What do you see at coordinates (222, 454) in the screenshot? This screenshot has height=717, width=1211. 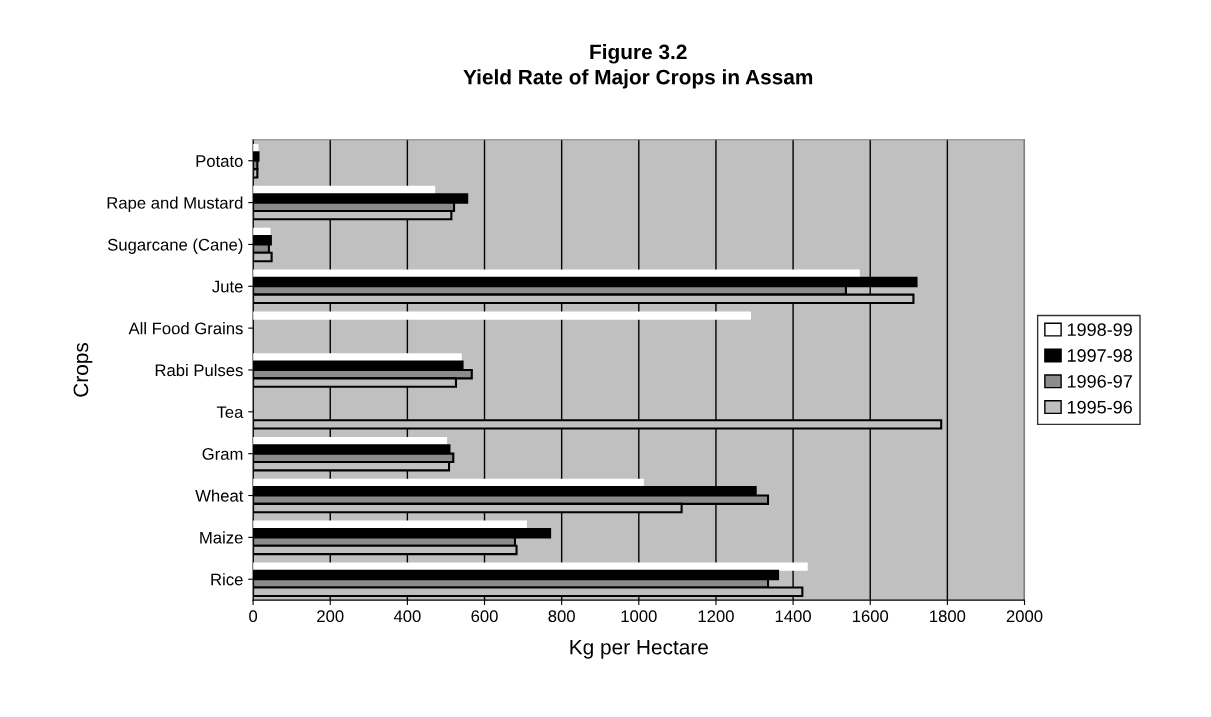 I see `y-tick-label: Gram` at bounding box center [222, 454].